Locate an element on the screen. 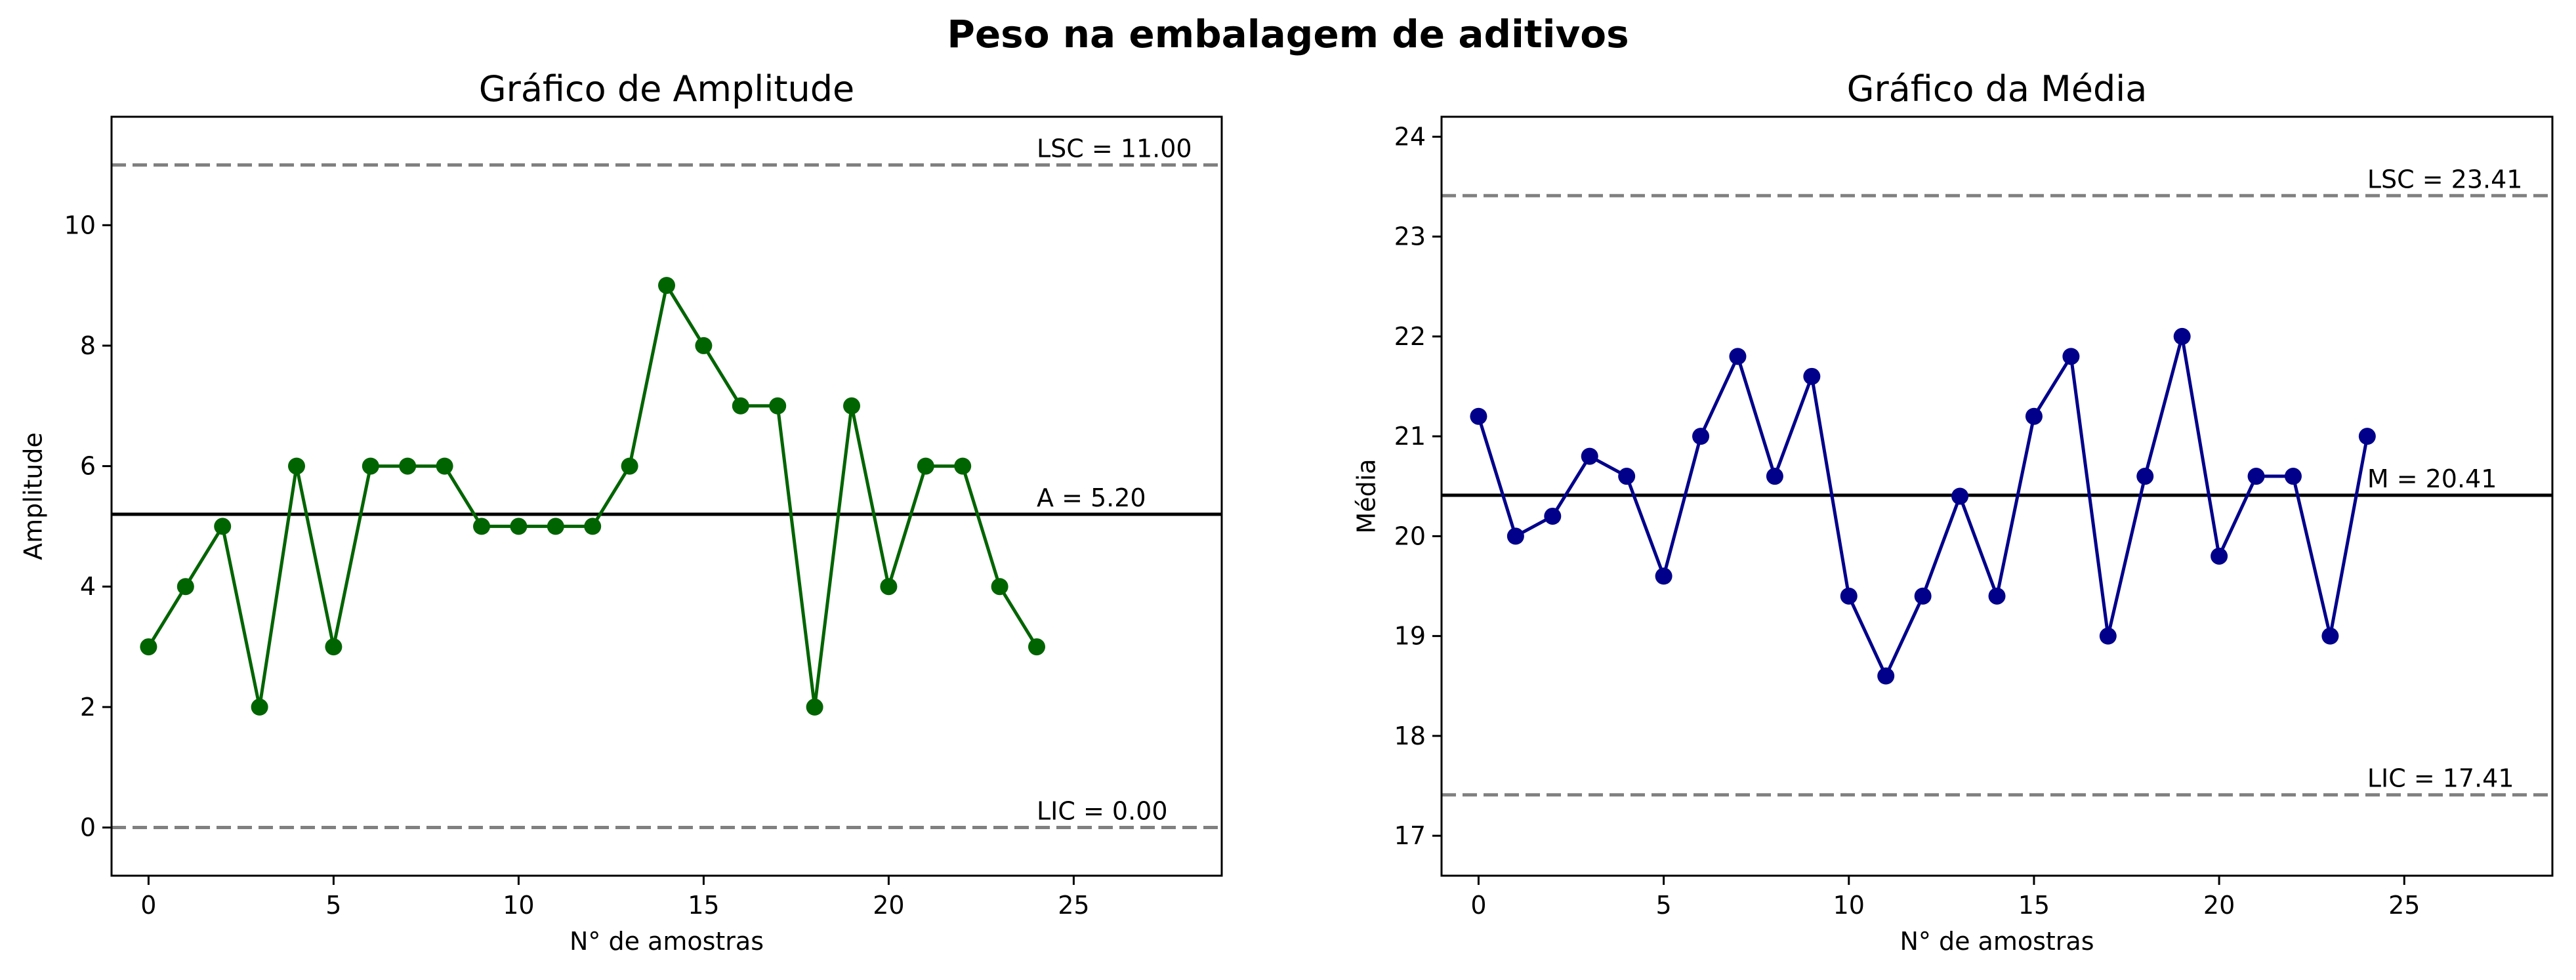 This screenshot has width=2576, height=980. y-axis-label: Média is located at coordinates (1367, 496).